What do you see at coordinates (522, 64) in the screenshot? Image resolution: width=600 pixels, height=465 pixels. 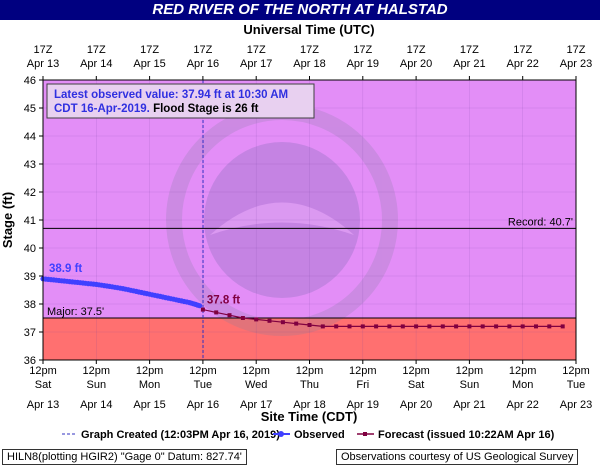 I see `top-tick-date: Apr 22` at bounding box center [522, 64].